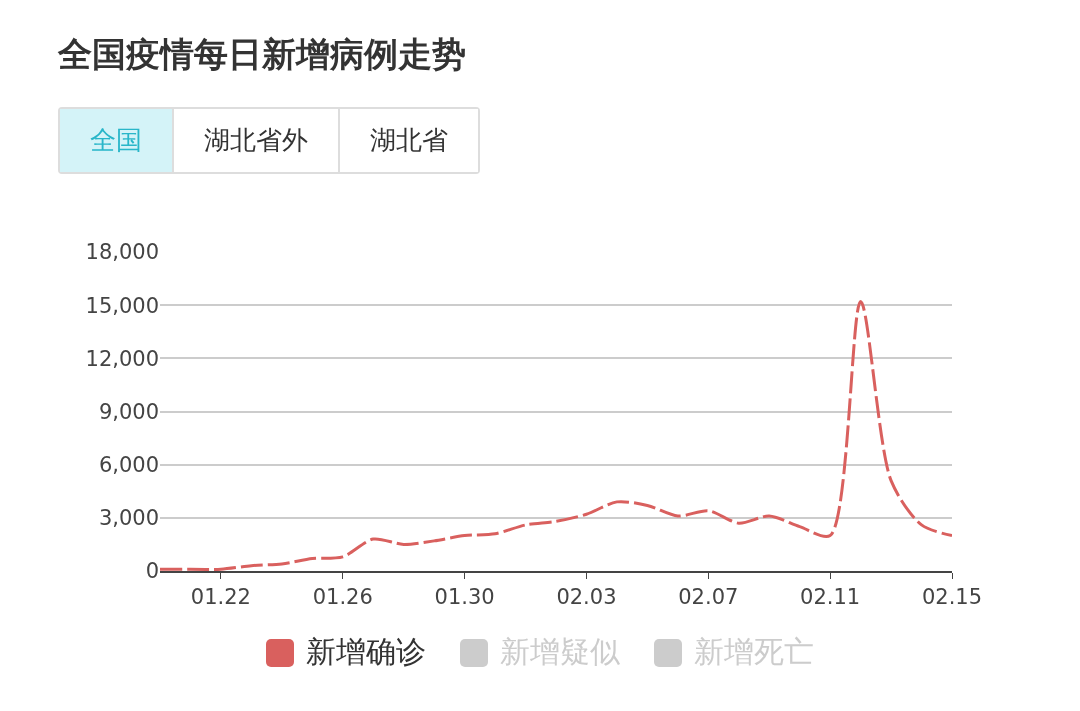 The image size is (1080, 711). I want to click on chart-title: 全国疫情每日新增病例走势, so click(262, 54).